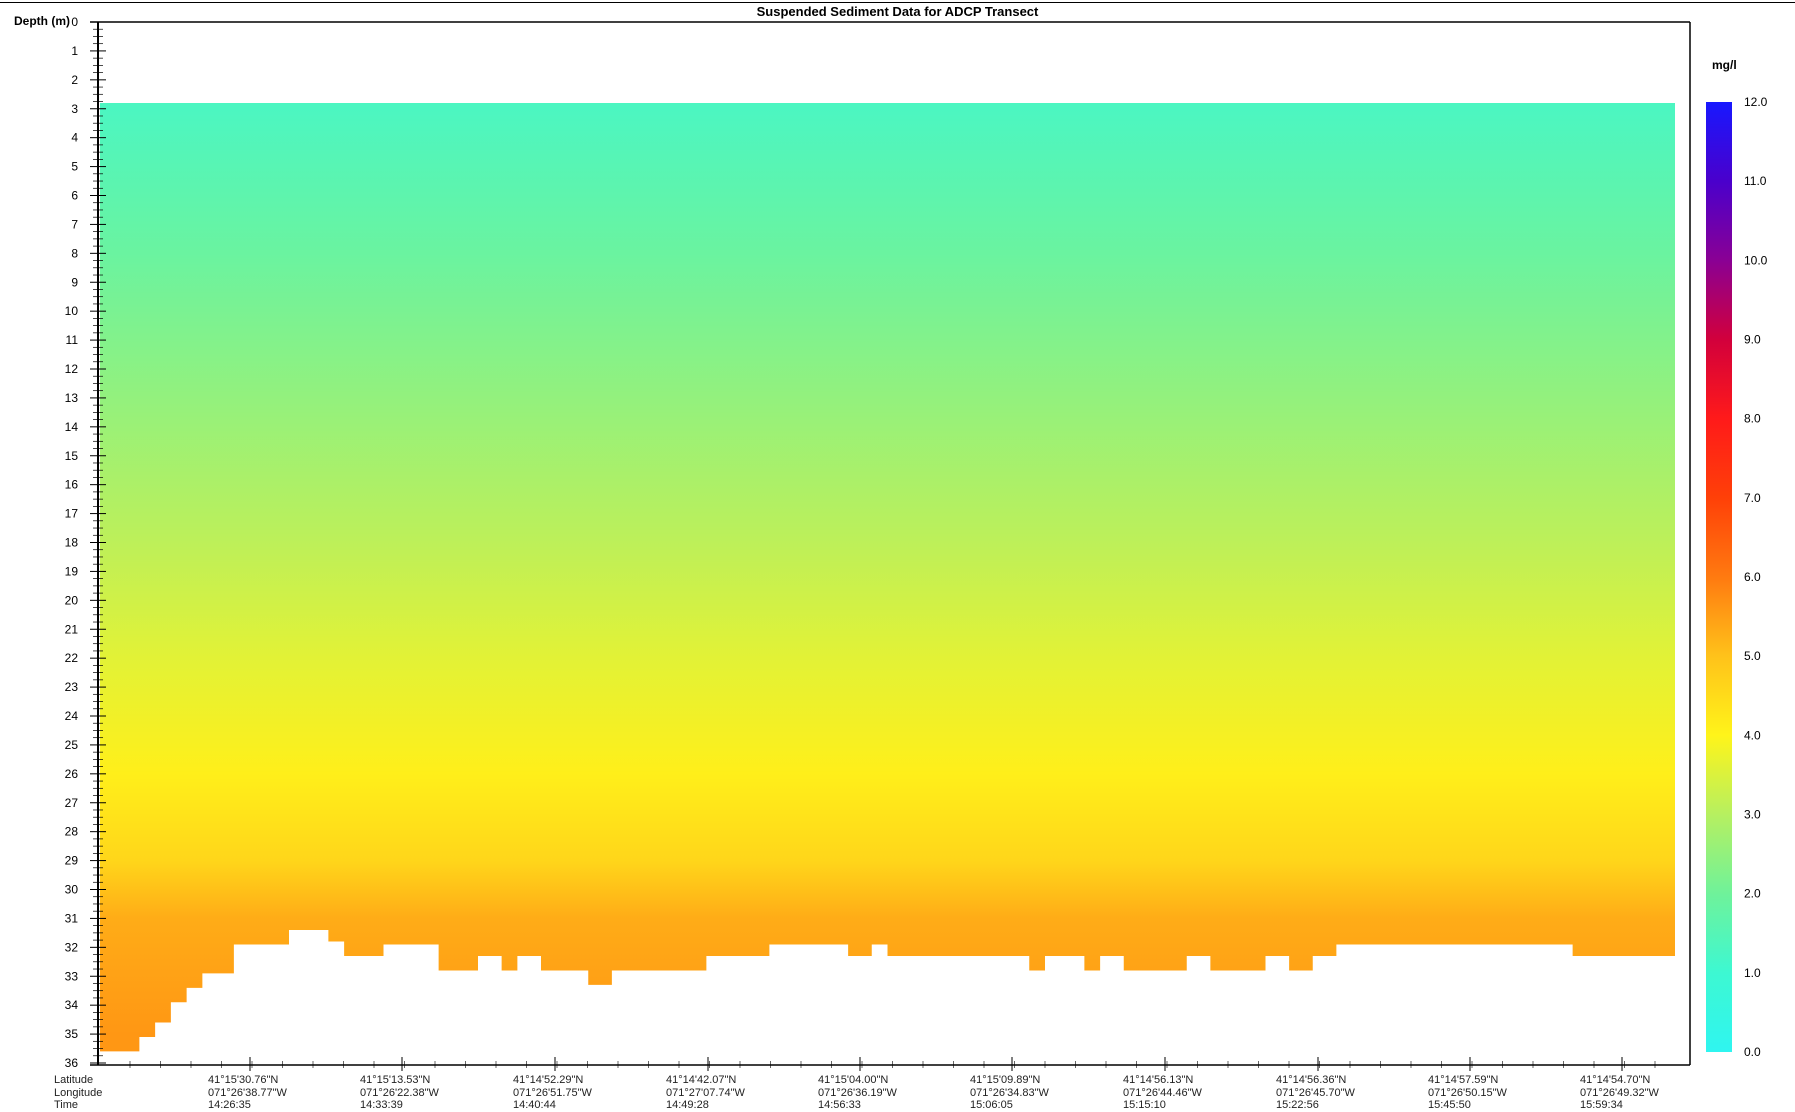 This screenshot has width=1795, height=1112. What do you see at coordinates (72, 1034) in the screenshot?
I see `y-tick-label: 35` at bounding box center [72, 1034].